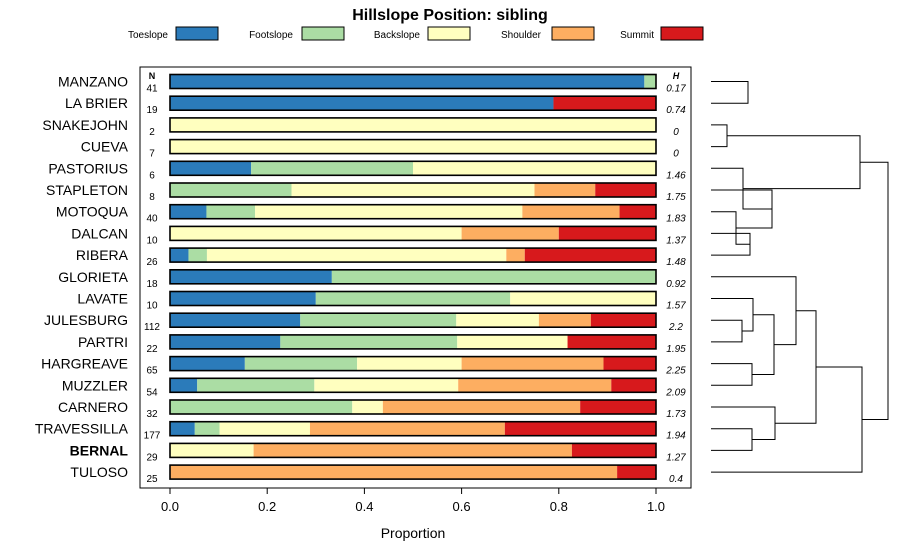 Image resolution: width=900 pixels, height=560 pixels. Describe the element at coordinates (676, 175) in the screenshot. I see `row-h-value: 1.46` at that location.